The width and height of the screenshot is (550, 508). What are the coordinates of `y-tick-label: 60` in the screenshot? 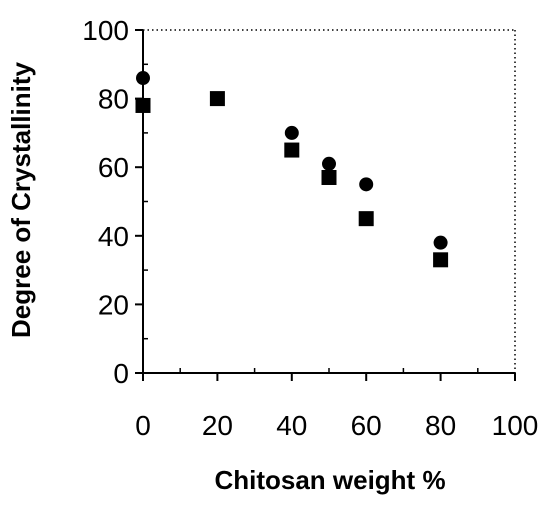 It's located at (113, 167).